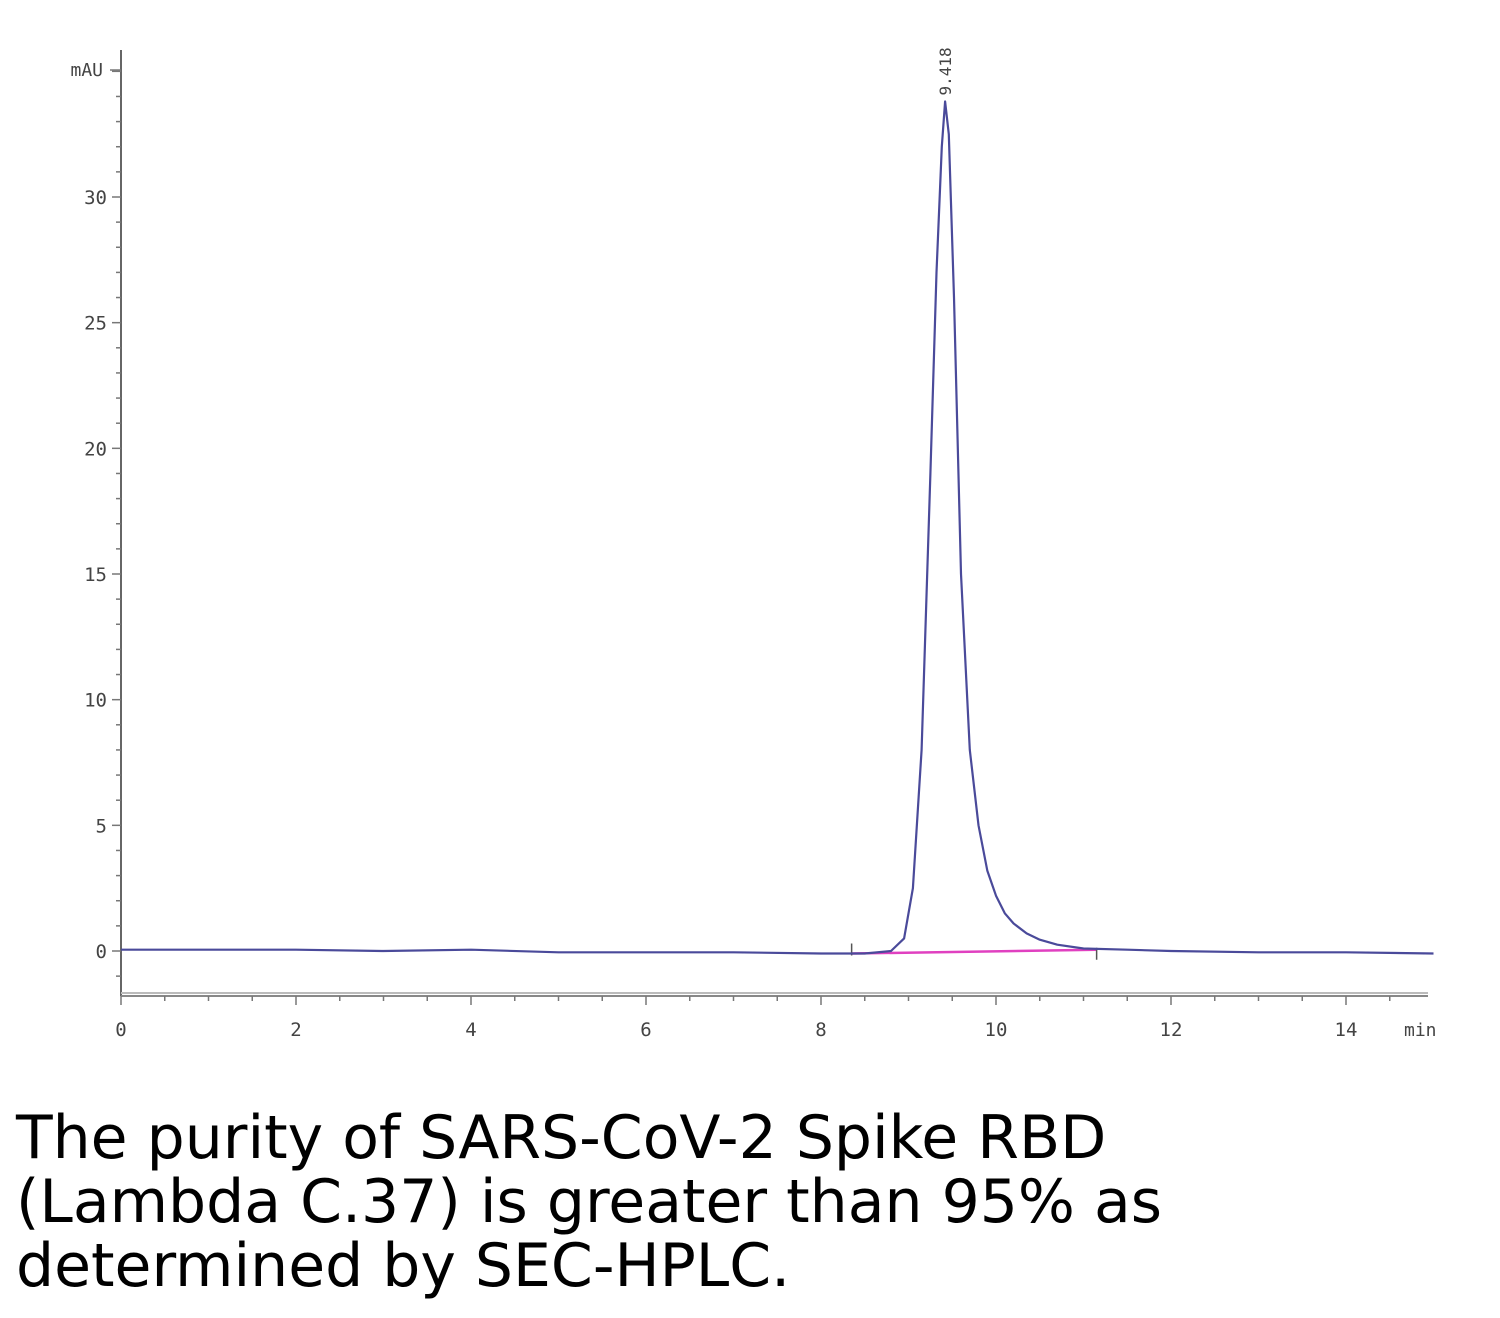 This screenshot has width=1500, height=1318. What do you see at coordinates (645, 1030) in the screenshot?
I see `x-tick-label: 6` at bounding box center [645, 1030].